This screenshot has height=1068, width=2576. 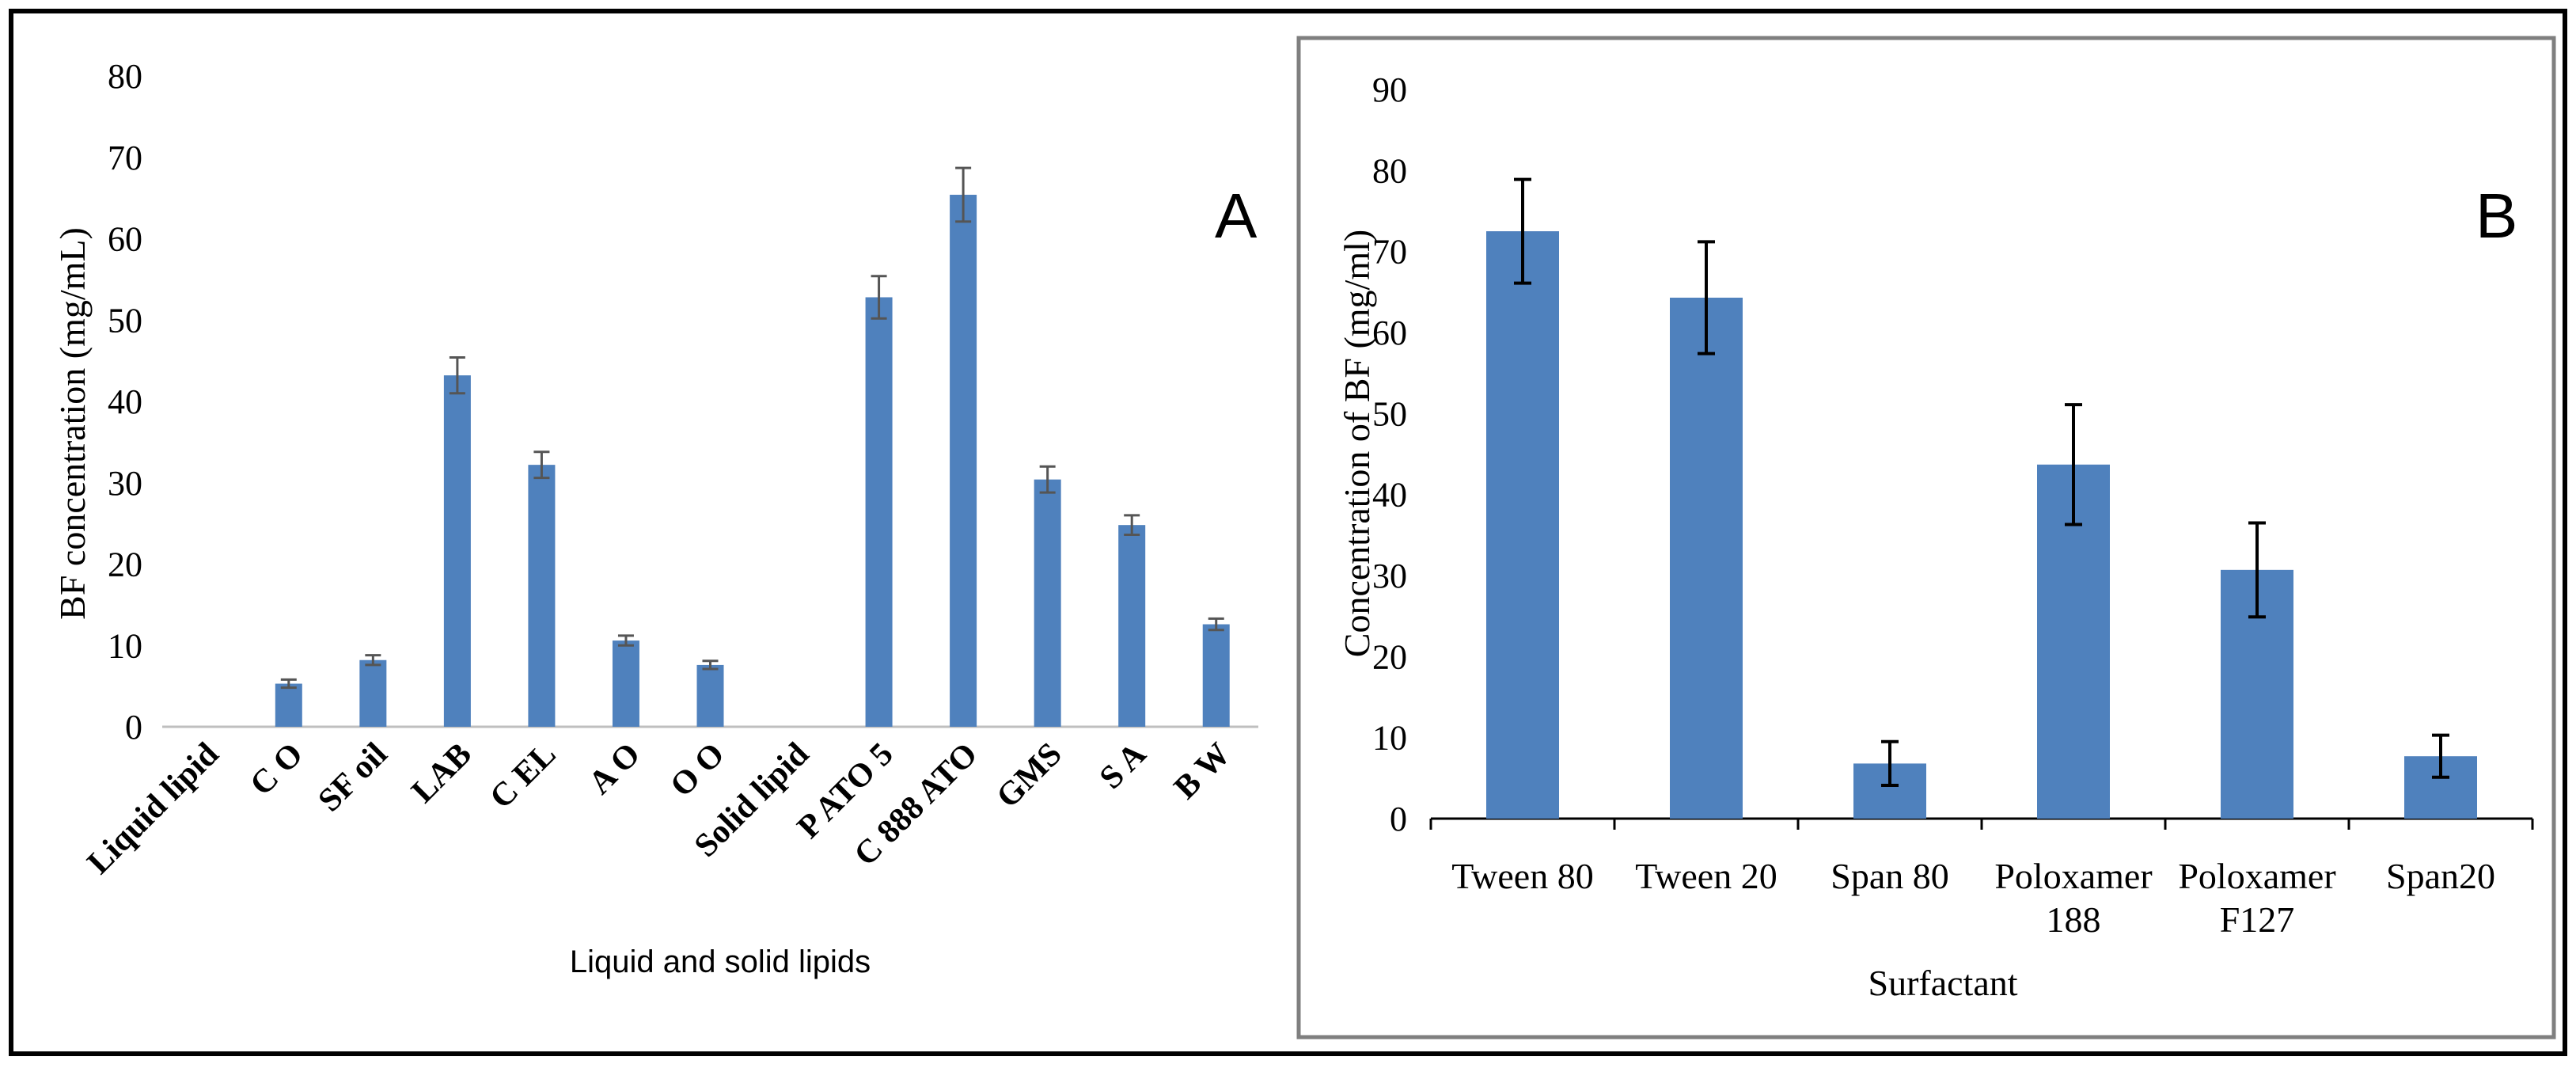 I want to click on panel-a-y-tick-label: 40, so click(x=125, y=401).